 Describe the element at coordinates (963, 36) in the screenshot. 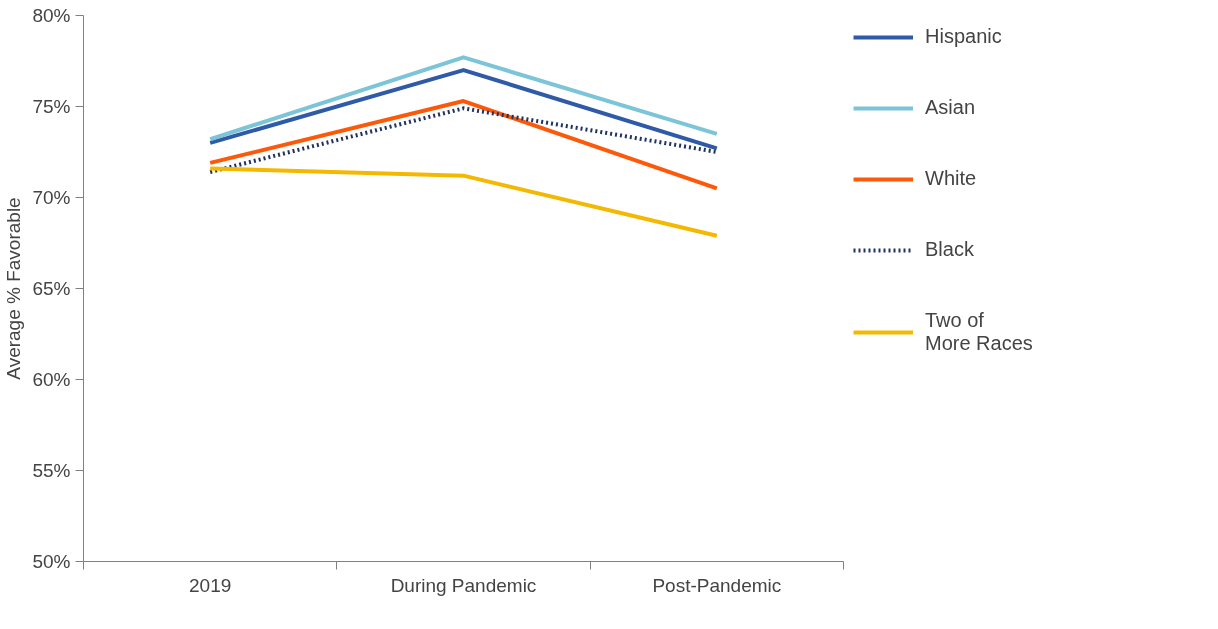

I see `legend-label: Hispanic` at that location.